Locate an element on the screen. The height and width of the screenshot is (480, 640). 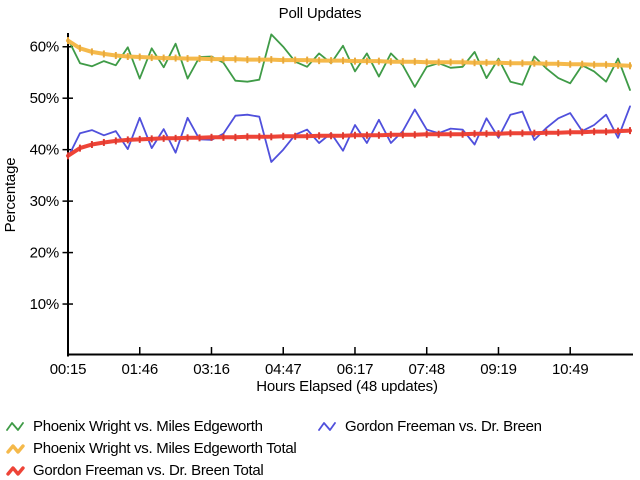
x-axis-label: Hours Elapsed (48 updates) is located at coordinates (347, 386).